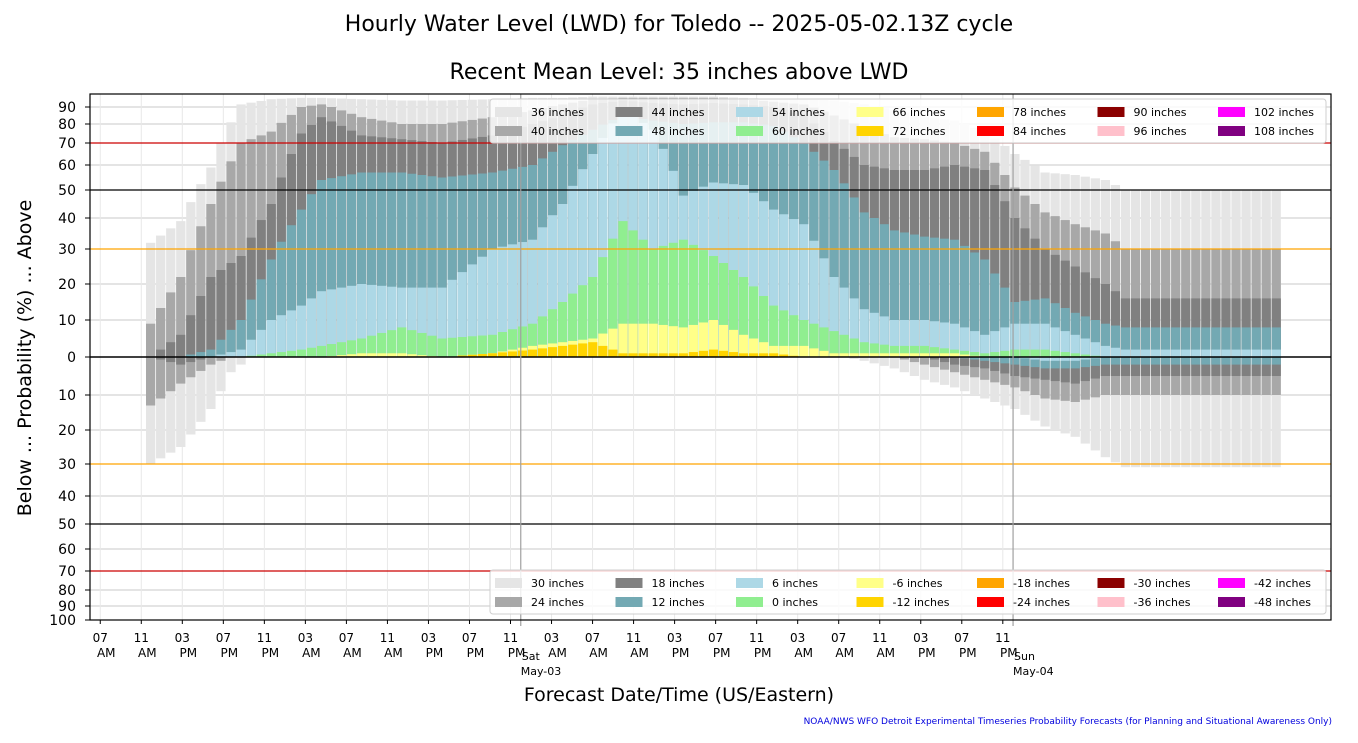 The width and height of the screenshot is (1358, 743). What do you see at coordinates (678, 583) in the screenshot?
I see `legend-label: 18 inches` at bounding box center [678, 583].